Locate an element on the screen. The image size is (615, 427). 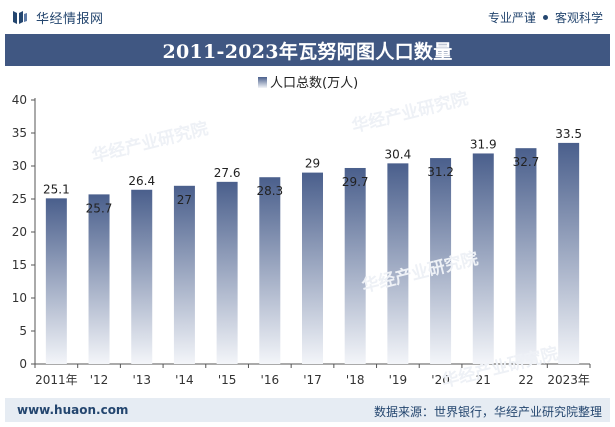
y-tick-label: 35 is located at coordinates (19, 133).